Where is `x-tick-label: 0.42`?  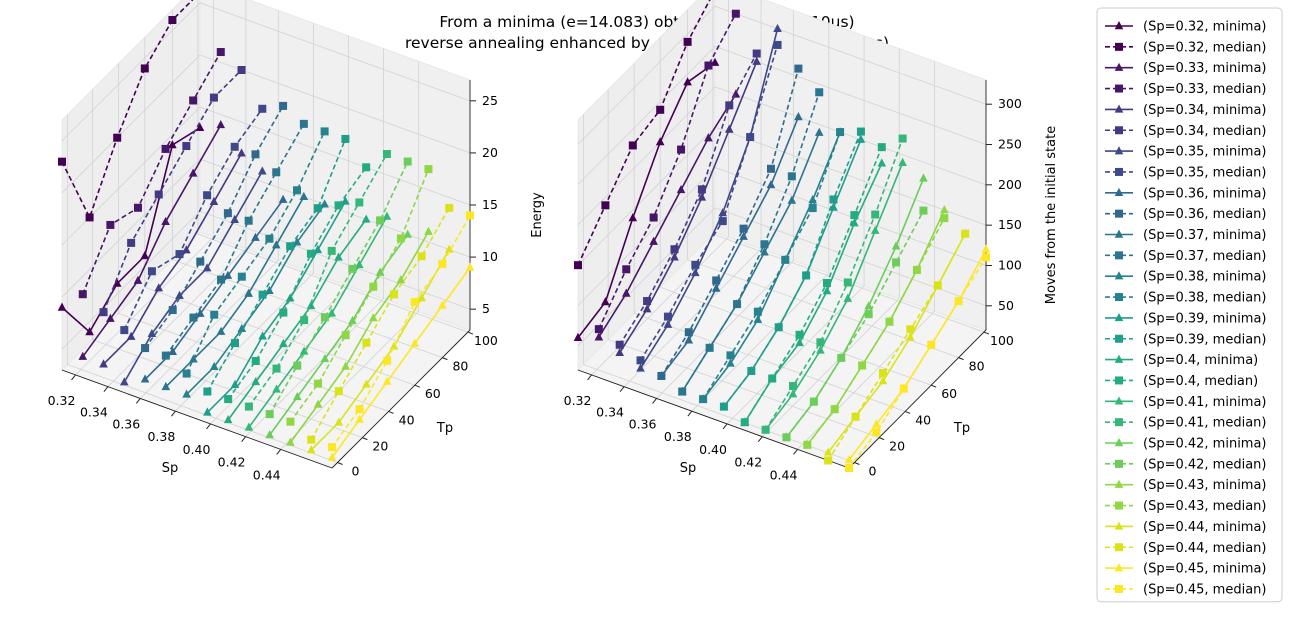 x-tick-label: 0.42 is located at coordinates (748, 462).